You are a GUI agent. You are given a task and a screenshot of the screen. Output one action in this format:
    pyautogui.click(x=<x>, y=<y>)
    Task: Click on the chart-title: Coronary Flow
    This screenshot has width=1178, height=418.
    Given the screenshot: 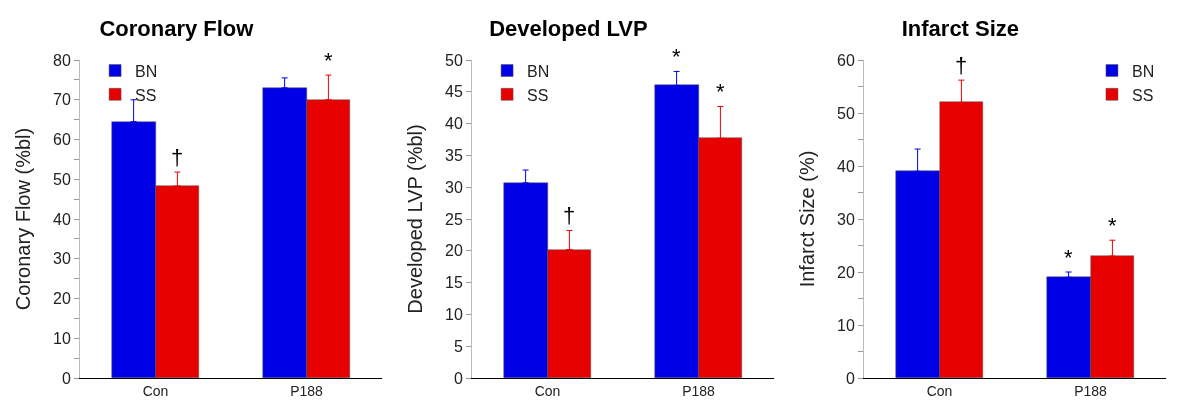 What is the action you would take?
    pyautogui.click(x=177, y=29)
    